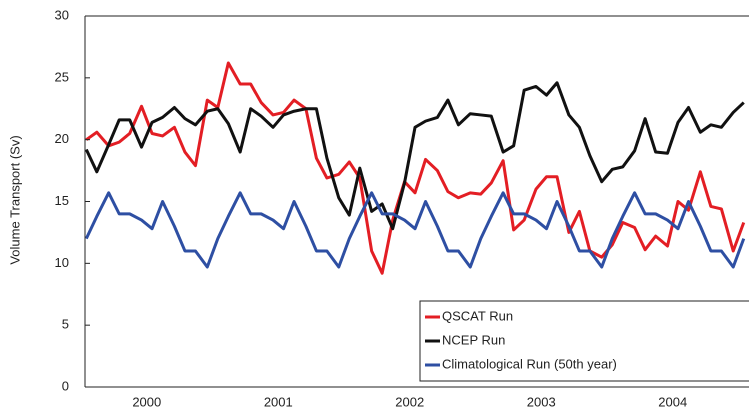 The image size is (749, 412). What do you see at coordinates (62, 76) in the screenshot?
I see `y-tick-label: 25` at bounding box center [62, 76].